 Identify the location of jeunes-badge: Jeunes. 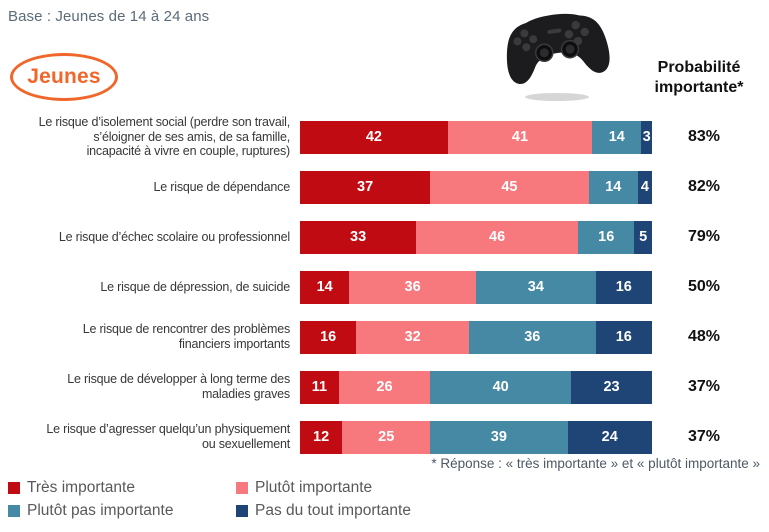
(64, 77).